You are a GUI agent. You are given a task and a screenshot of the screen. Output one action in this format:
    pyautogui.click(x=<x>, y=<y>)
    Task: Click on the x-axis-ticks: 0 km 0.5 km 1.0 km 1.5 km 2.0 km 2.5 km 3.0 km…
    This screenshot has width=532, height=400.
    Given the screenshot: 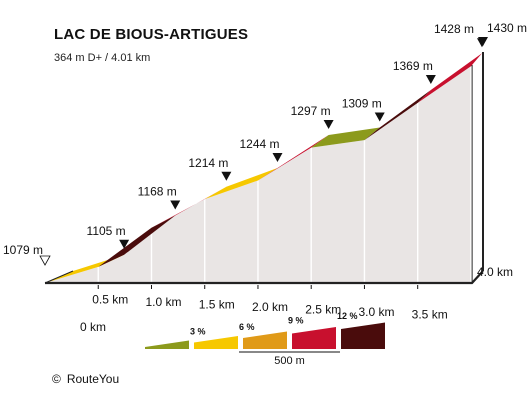 What is the action you would take?
    pyautogui.click(x=296, y=299)
    